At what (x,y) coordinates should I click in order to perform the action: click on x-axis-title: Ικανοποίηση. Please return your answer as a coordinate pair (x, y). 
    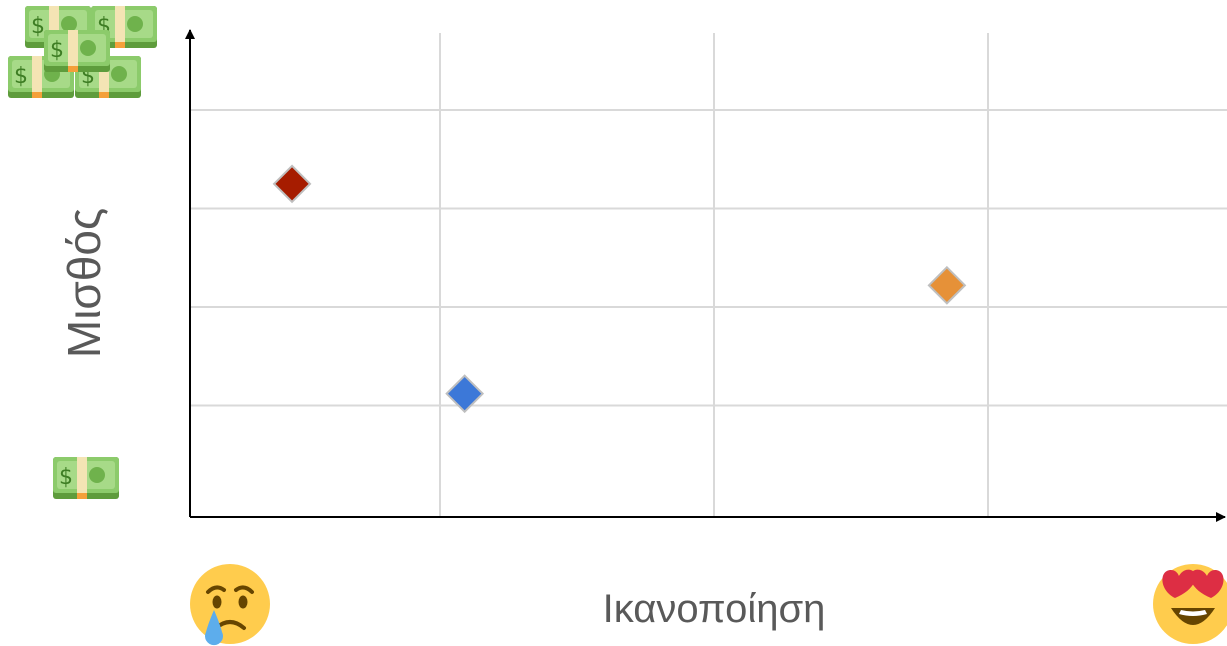
    Looking at the image, I should click on (714, 609).